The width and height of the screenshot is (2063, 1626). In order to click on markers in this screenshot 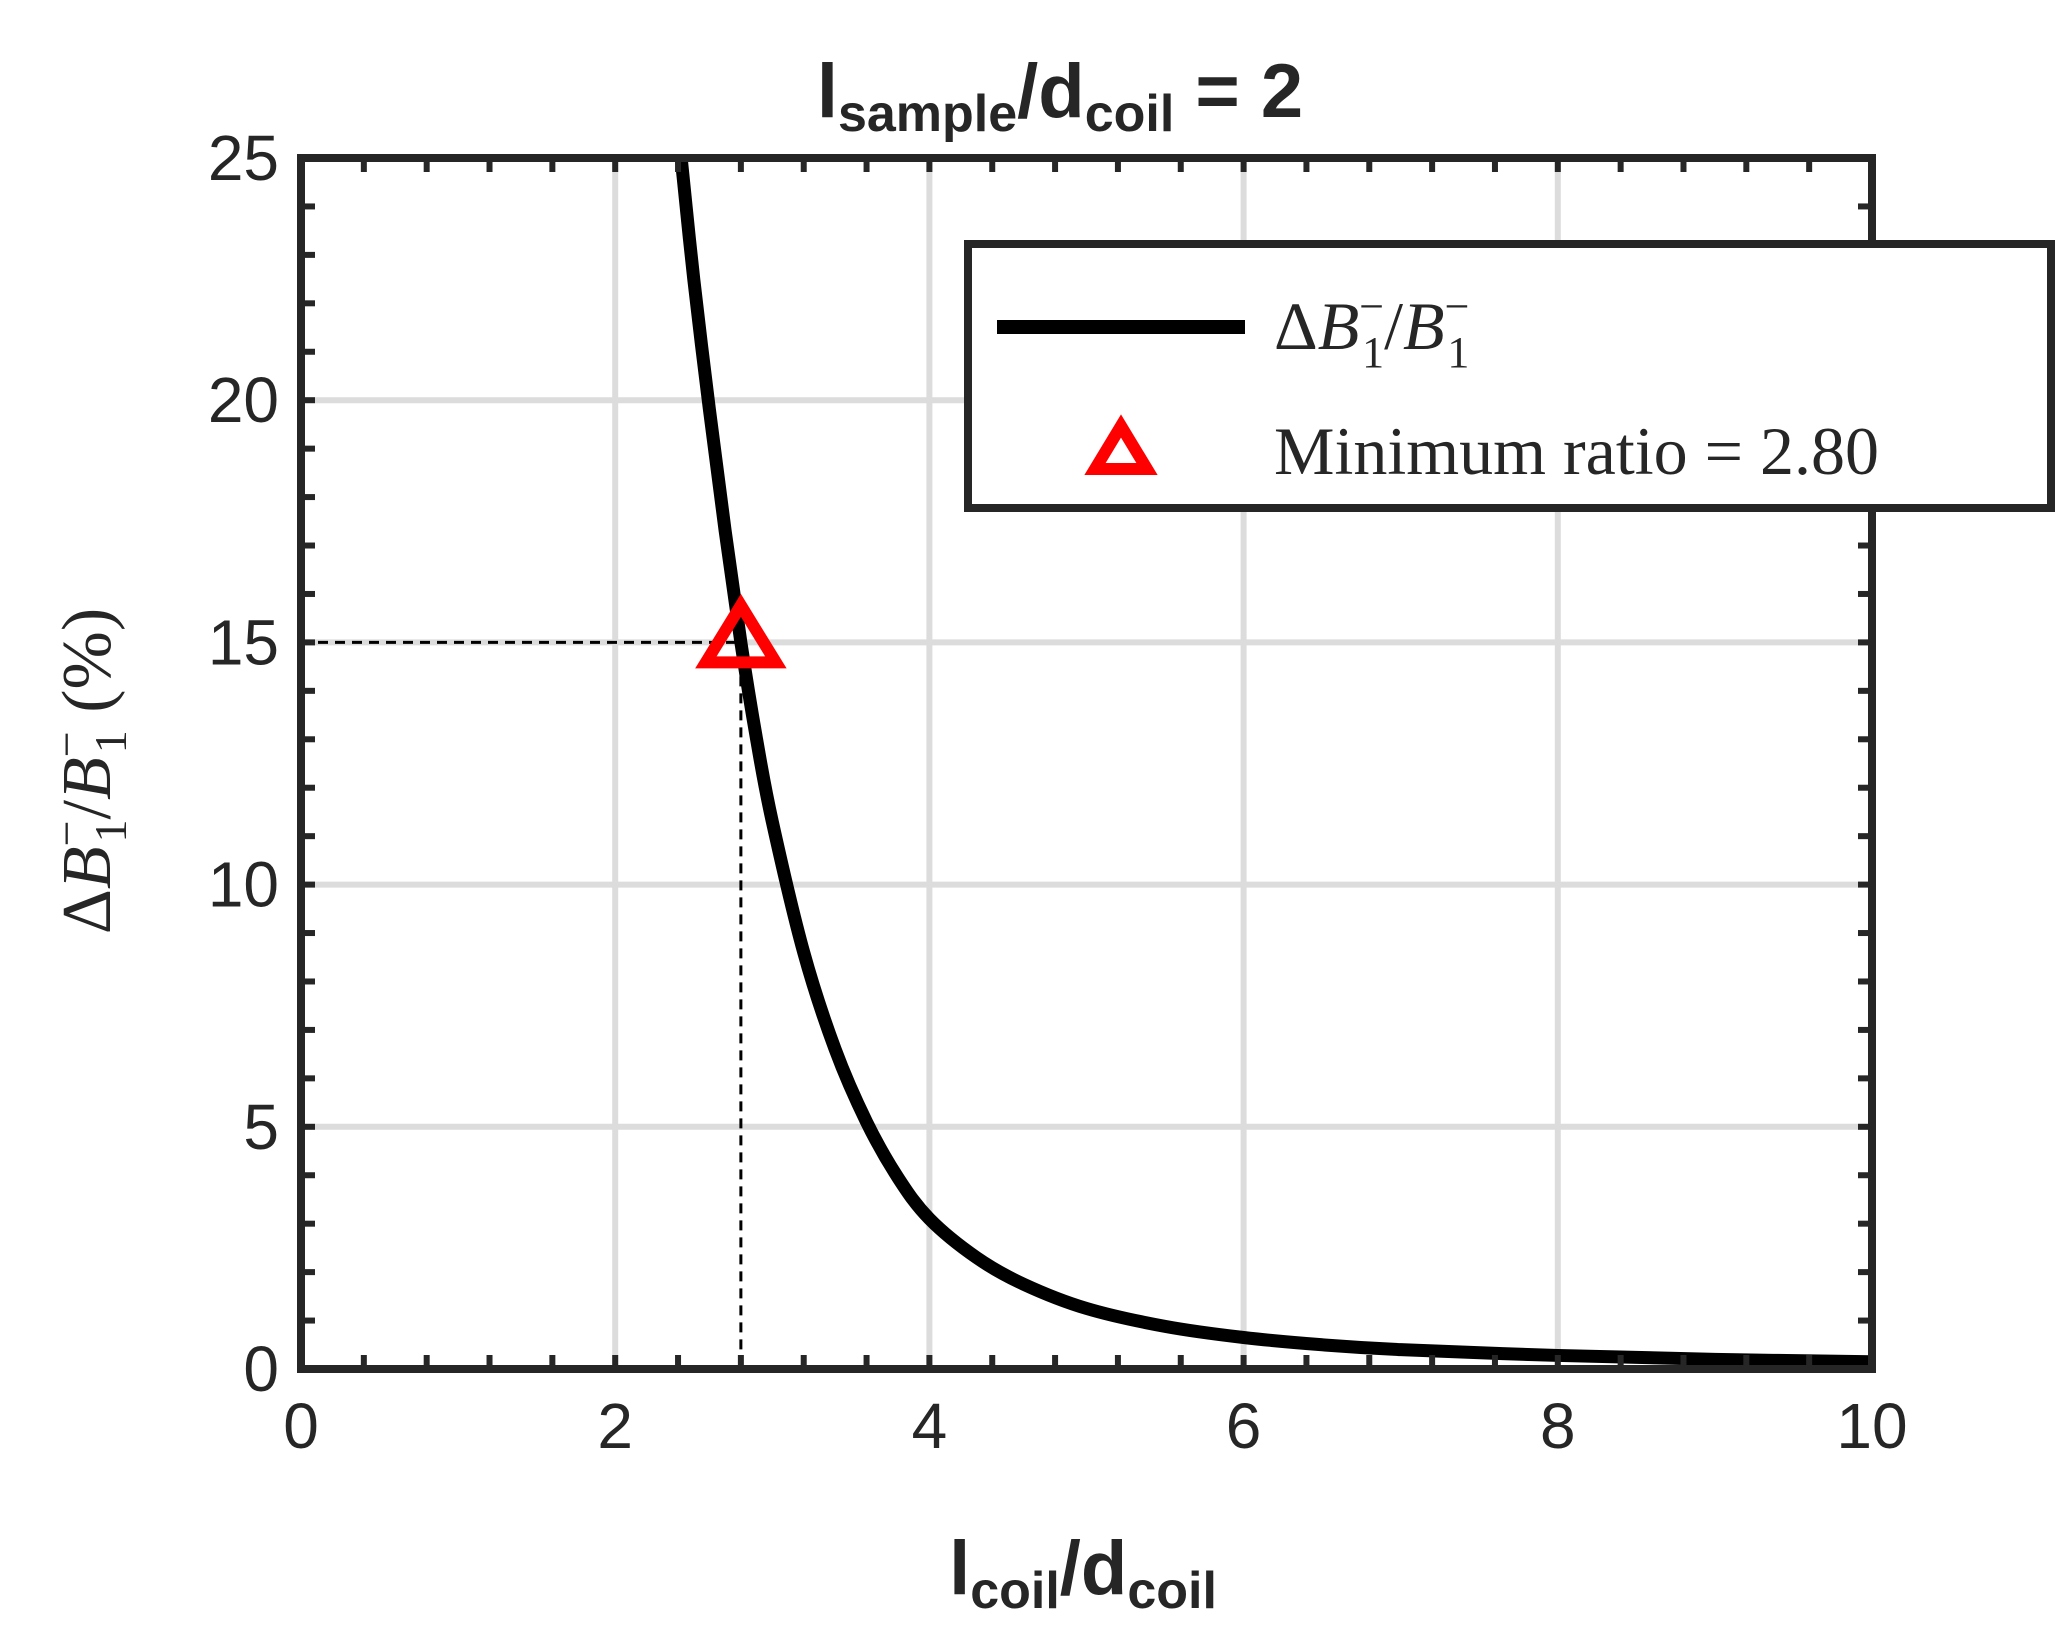, I will do `click(741, 631)`.